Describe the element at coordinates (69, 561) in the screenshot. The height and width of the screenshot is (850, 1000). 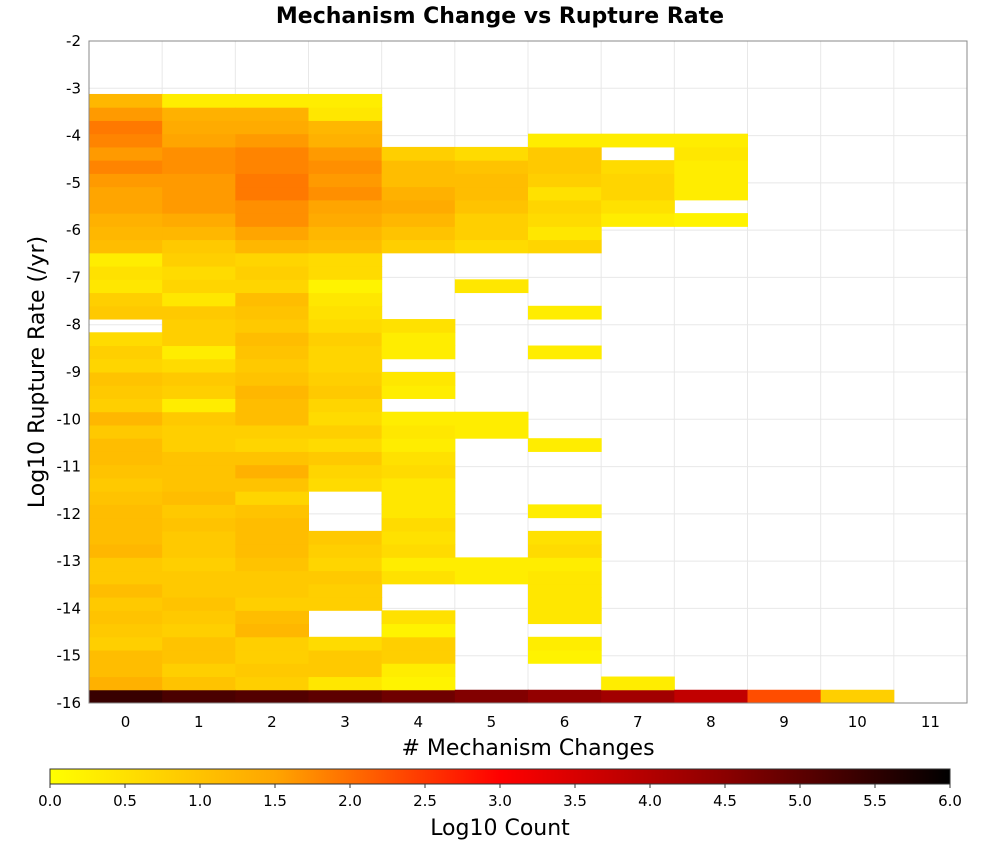
I see `y-tick-label: -13` at that location.